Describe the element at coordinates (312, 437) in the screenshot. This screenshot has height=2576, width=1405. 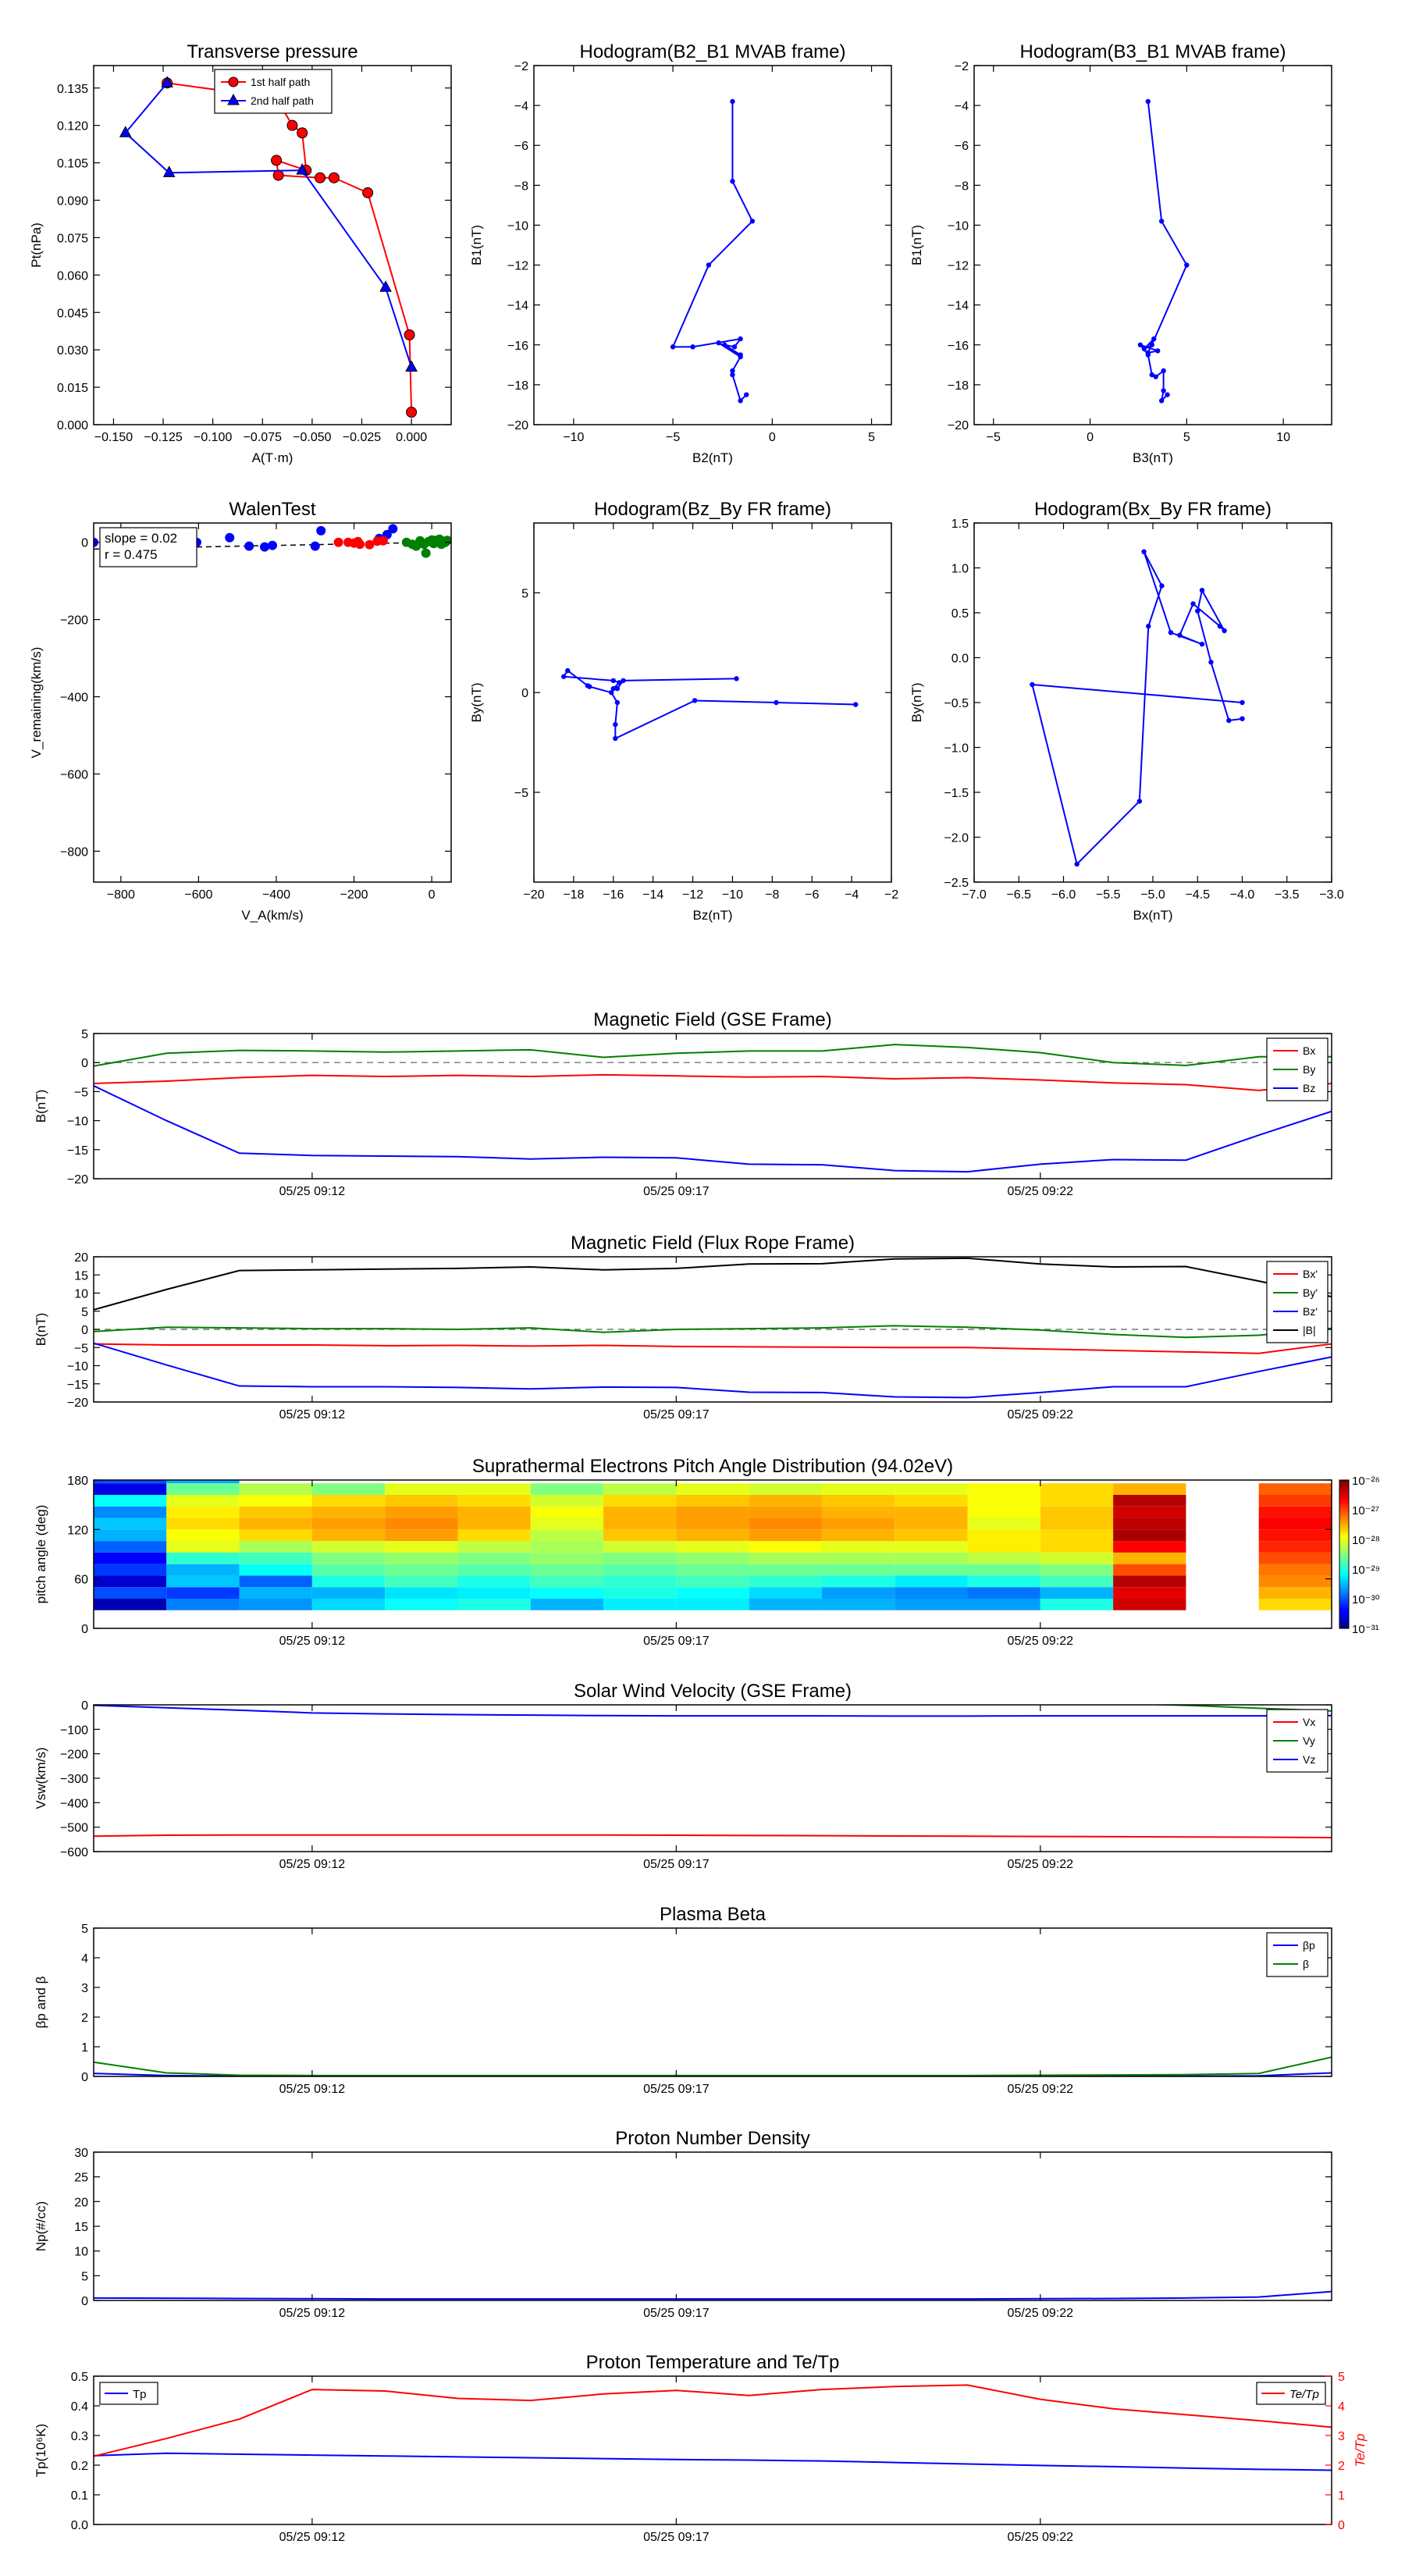
I see `x-tick-label: −0.050` at that location.